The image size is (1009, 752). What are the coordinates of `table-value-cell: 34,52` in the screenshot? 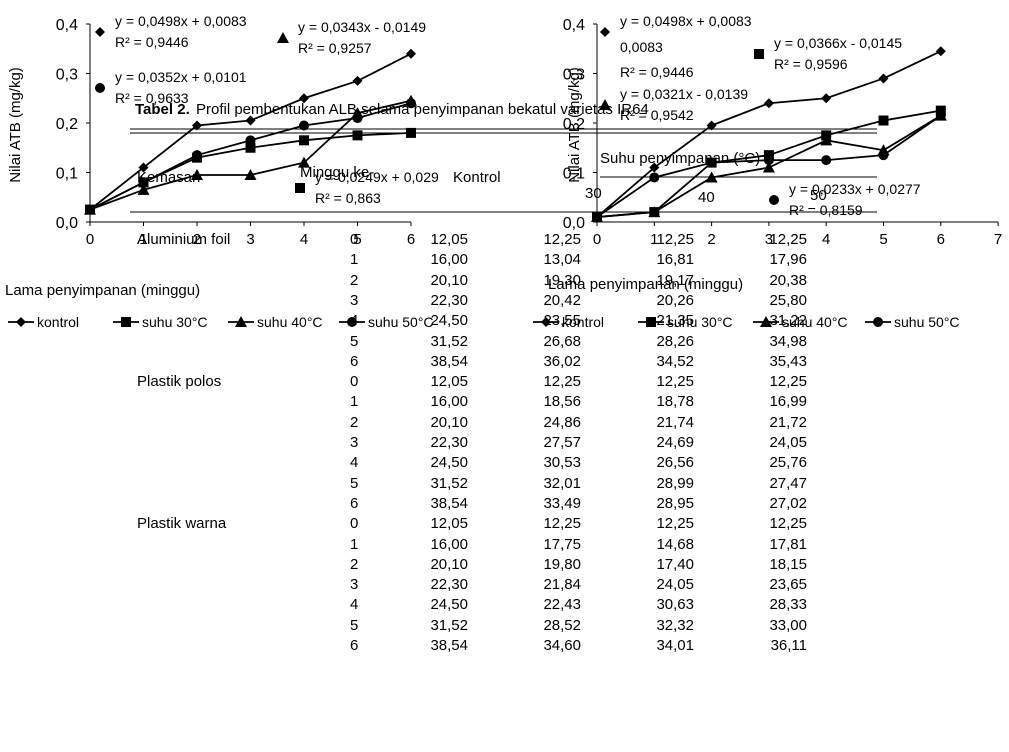 It's located at (675, 361).